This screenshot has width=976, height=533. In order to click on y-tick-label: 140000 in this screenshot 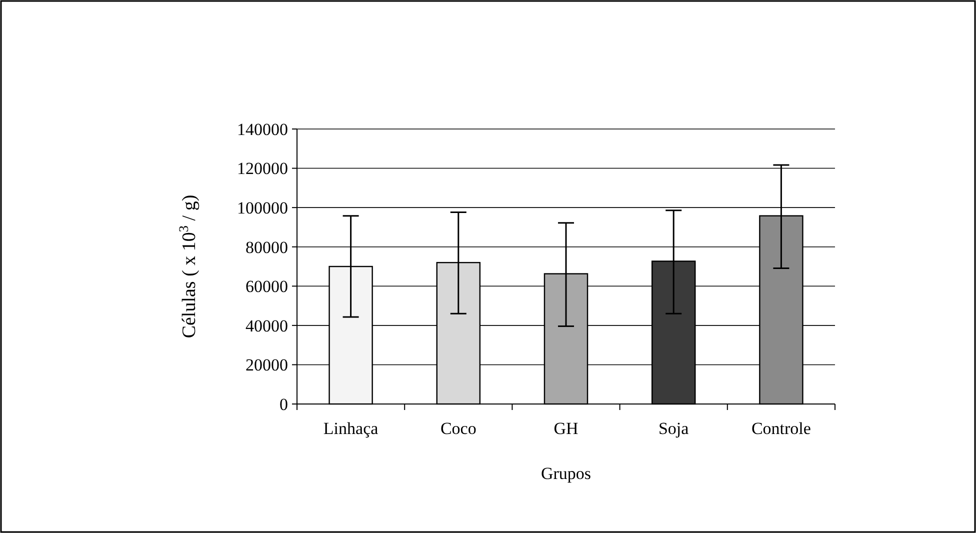, I will do `click(262, 129)`.